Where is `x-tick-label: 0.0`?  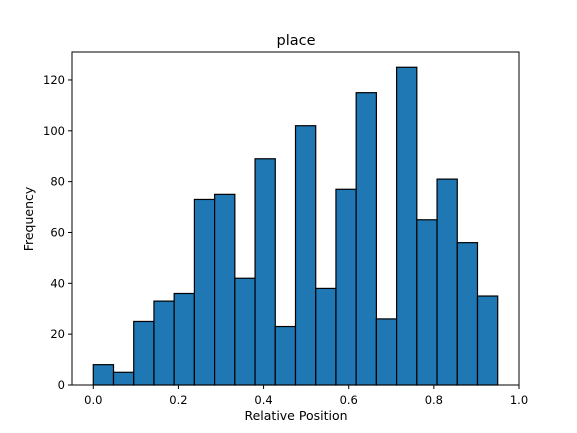 x-tick-label: 0.0 is located at coordinates (93, 400).